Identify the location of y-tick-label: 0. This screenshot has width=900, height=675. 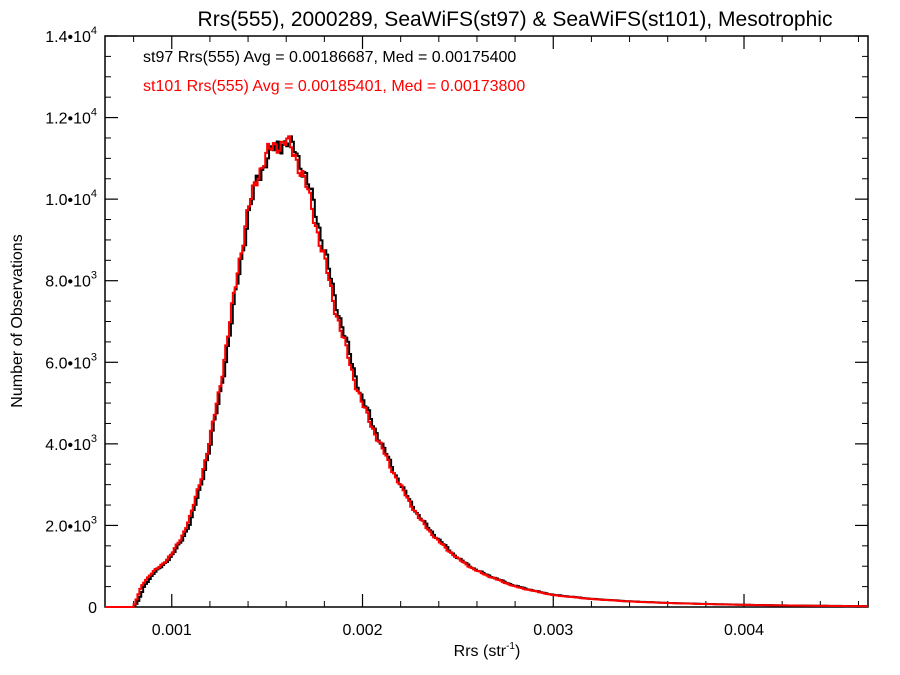
(92, 608).